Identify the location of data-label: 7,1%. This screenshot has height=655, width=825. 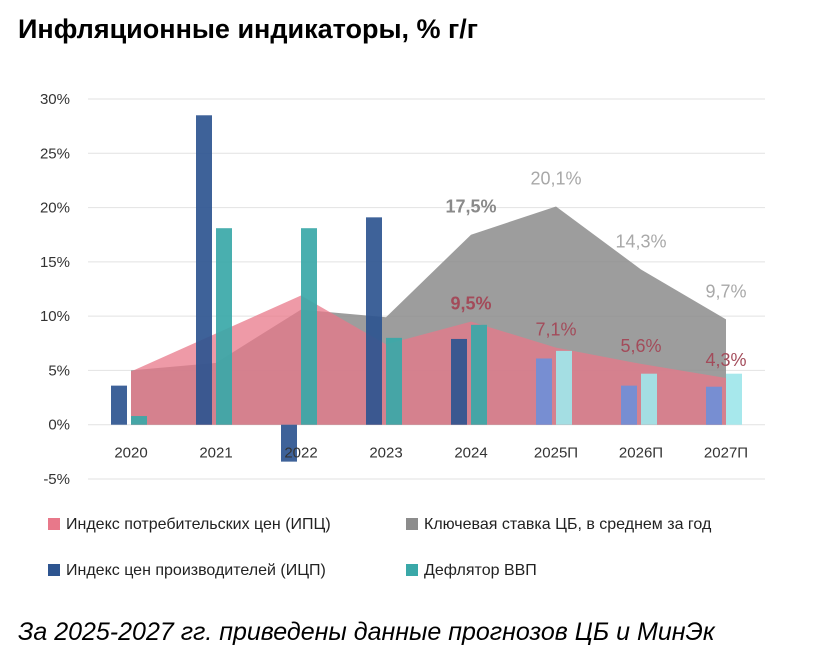
(555, 330).